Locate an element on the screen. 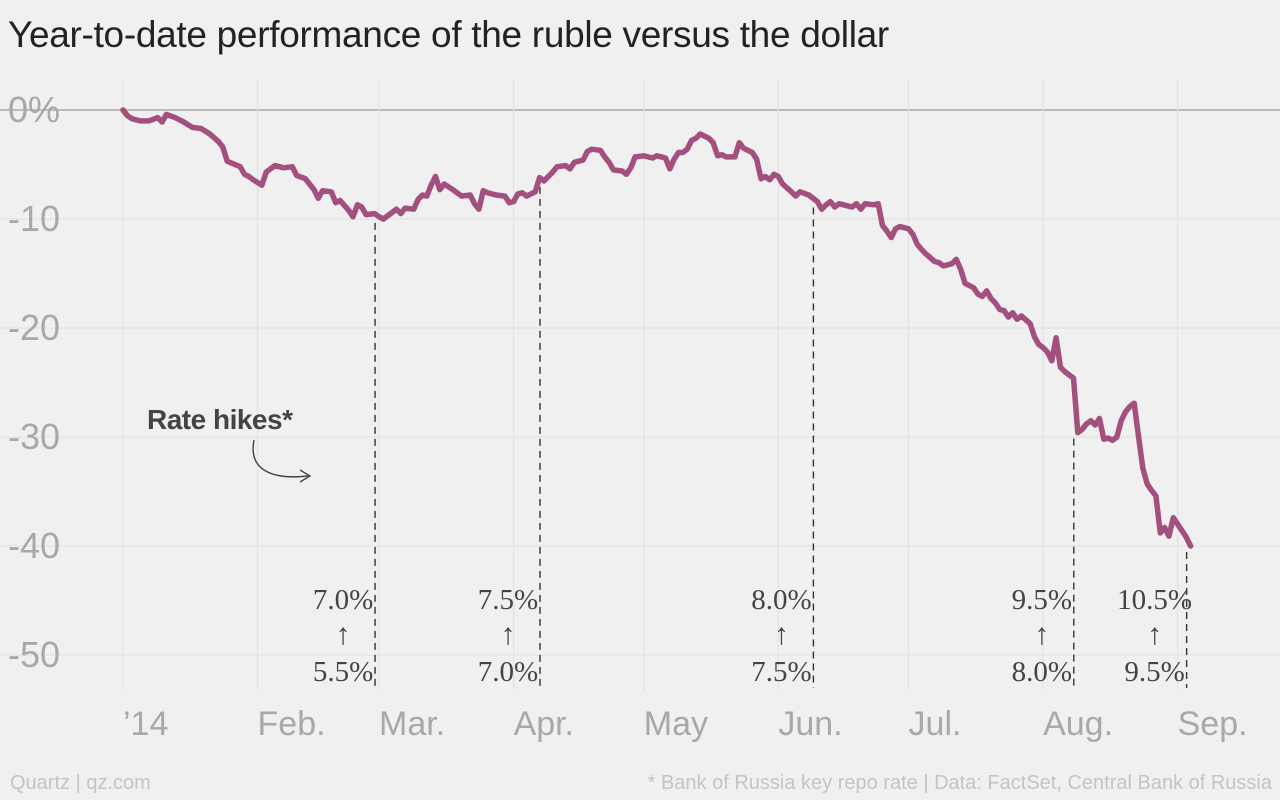 The image size is (1280, 800). x-tick-label: Mar. is located at coordinates (412, 724).